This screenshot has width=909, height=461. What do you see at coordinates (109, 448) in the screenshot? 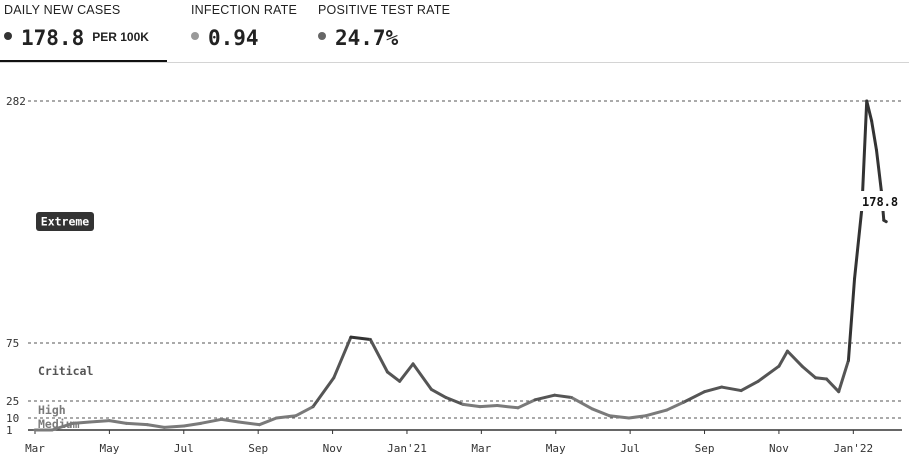
I see `x-tick-label: May` at bounding box center [109, 448].